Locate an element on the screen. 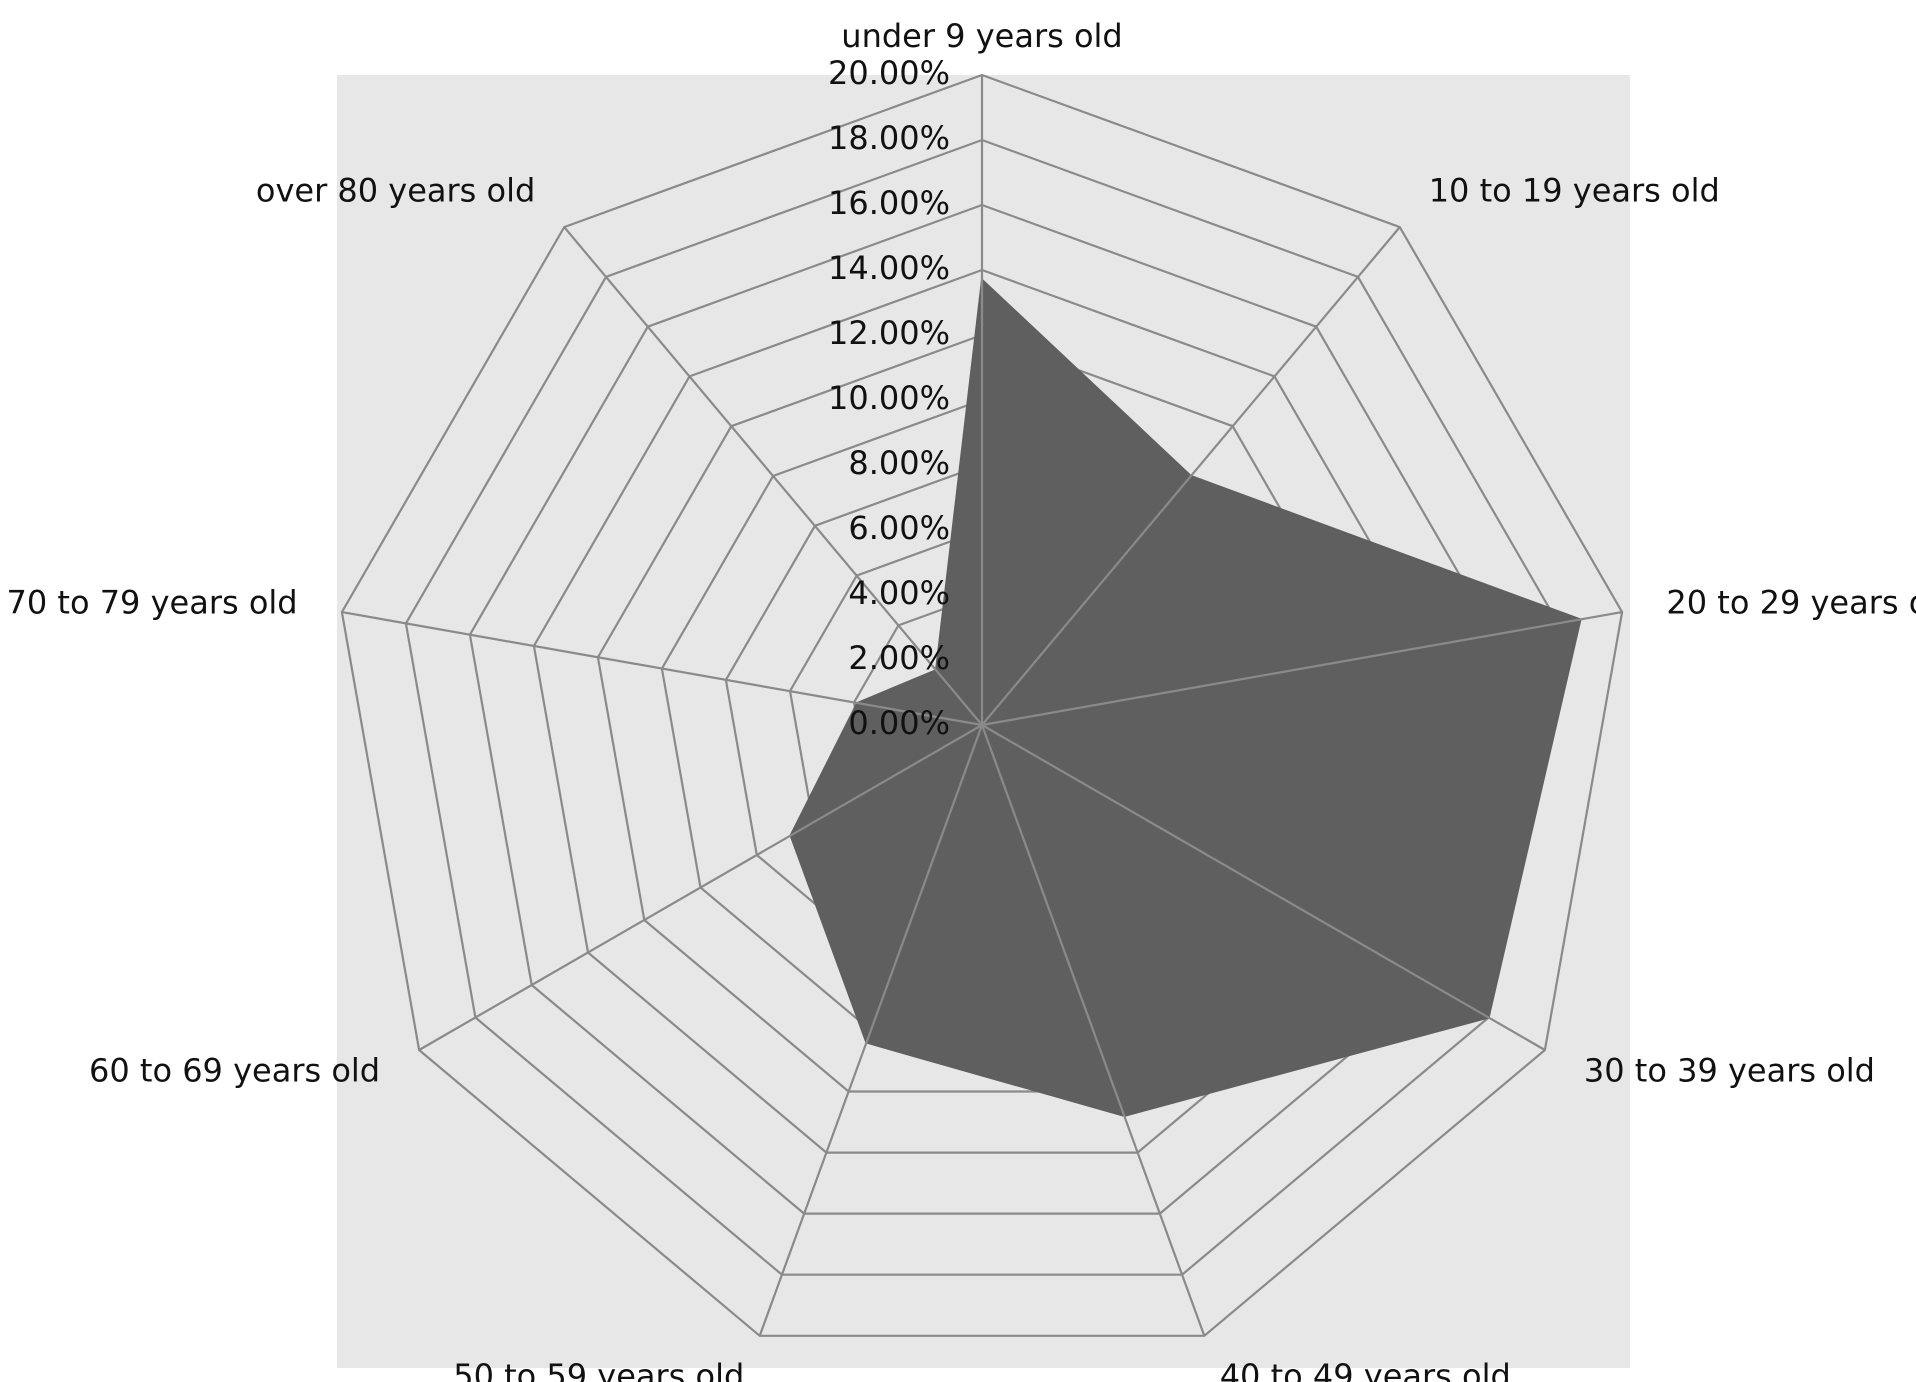 The height and width of the screenshot is (1382, 1916). tick-label: 6.00% is located at coordinates (899, 528).